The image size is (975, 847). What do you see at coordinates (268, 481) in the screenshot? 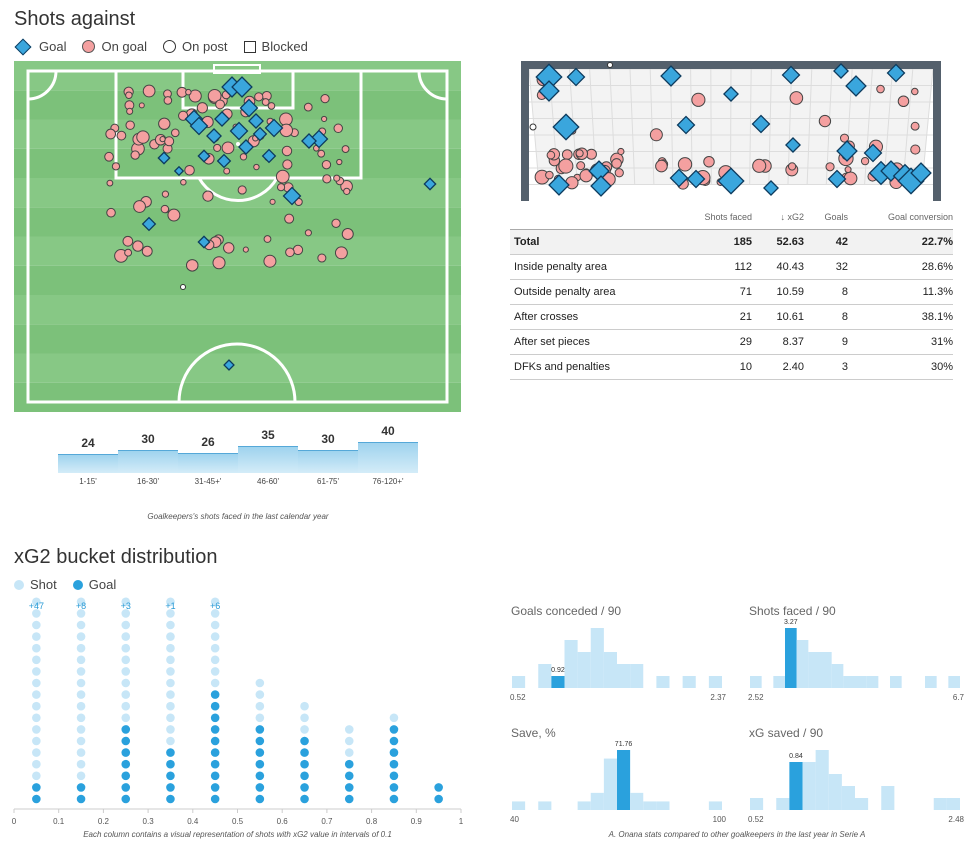
I see `time-bar-label: 46-60'` at bounding box center [268, 481].